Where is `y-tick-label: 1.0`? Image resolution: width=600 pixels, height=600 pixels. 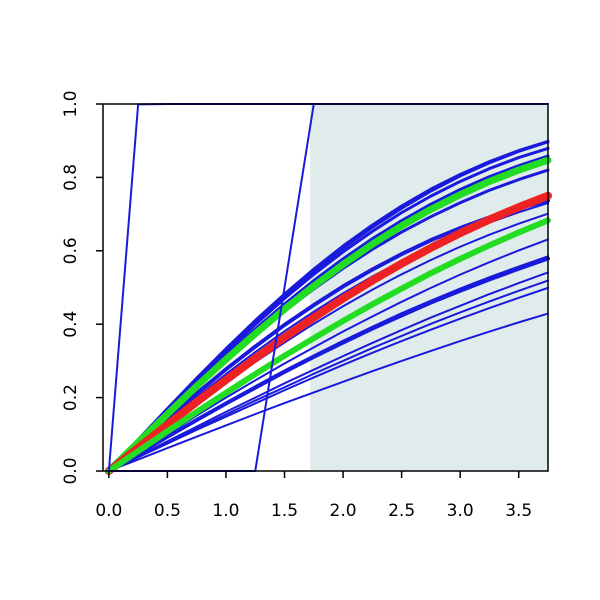 y-tick-label: 1.0 is located at coordinates (71, 103).